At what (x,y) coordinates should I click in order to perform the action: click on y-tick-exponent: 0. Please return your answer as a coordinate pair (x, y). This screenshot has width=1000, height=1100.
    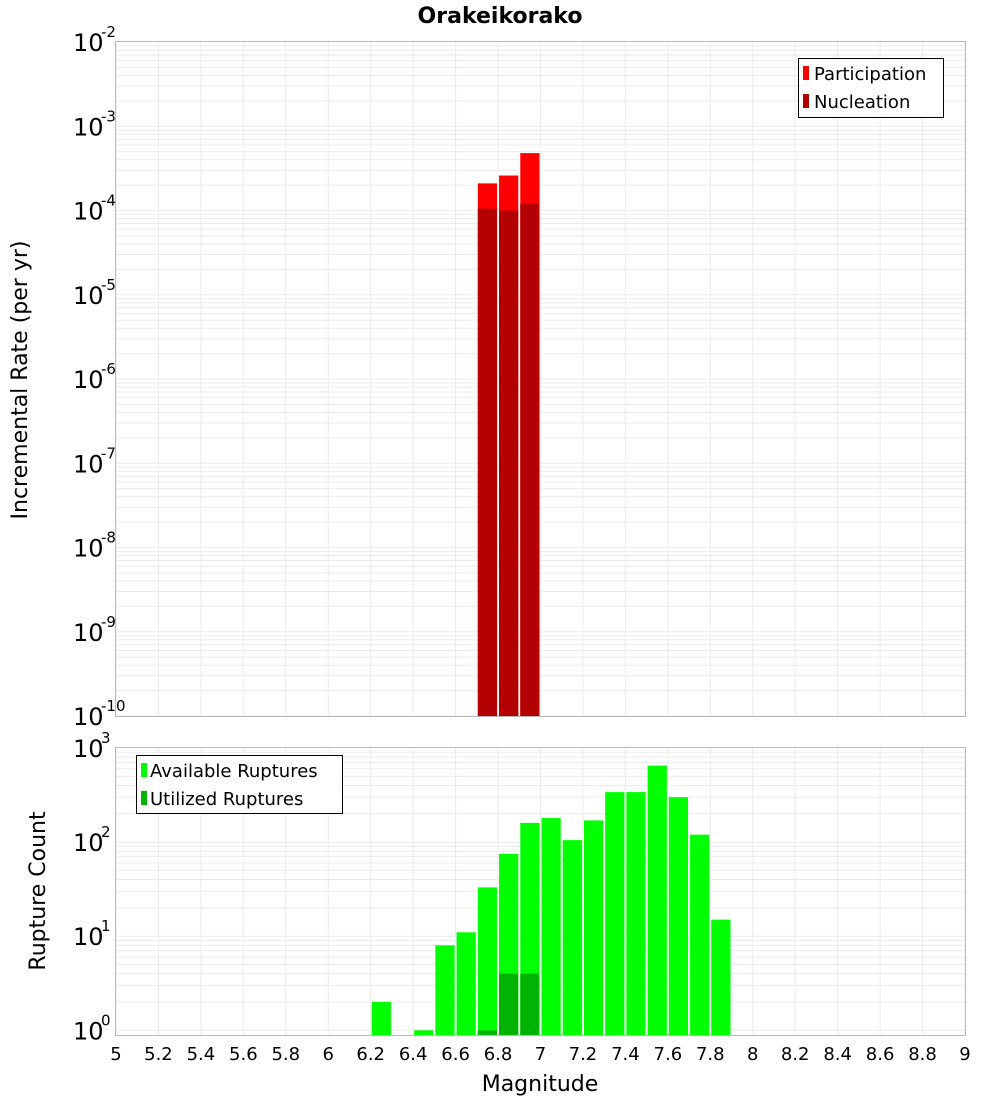
    Looking at the image, I should click on (106, 1020).